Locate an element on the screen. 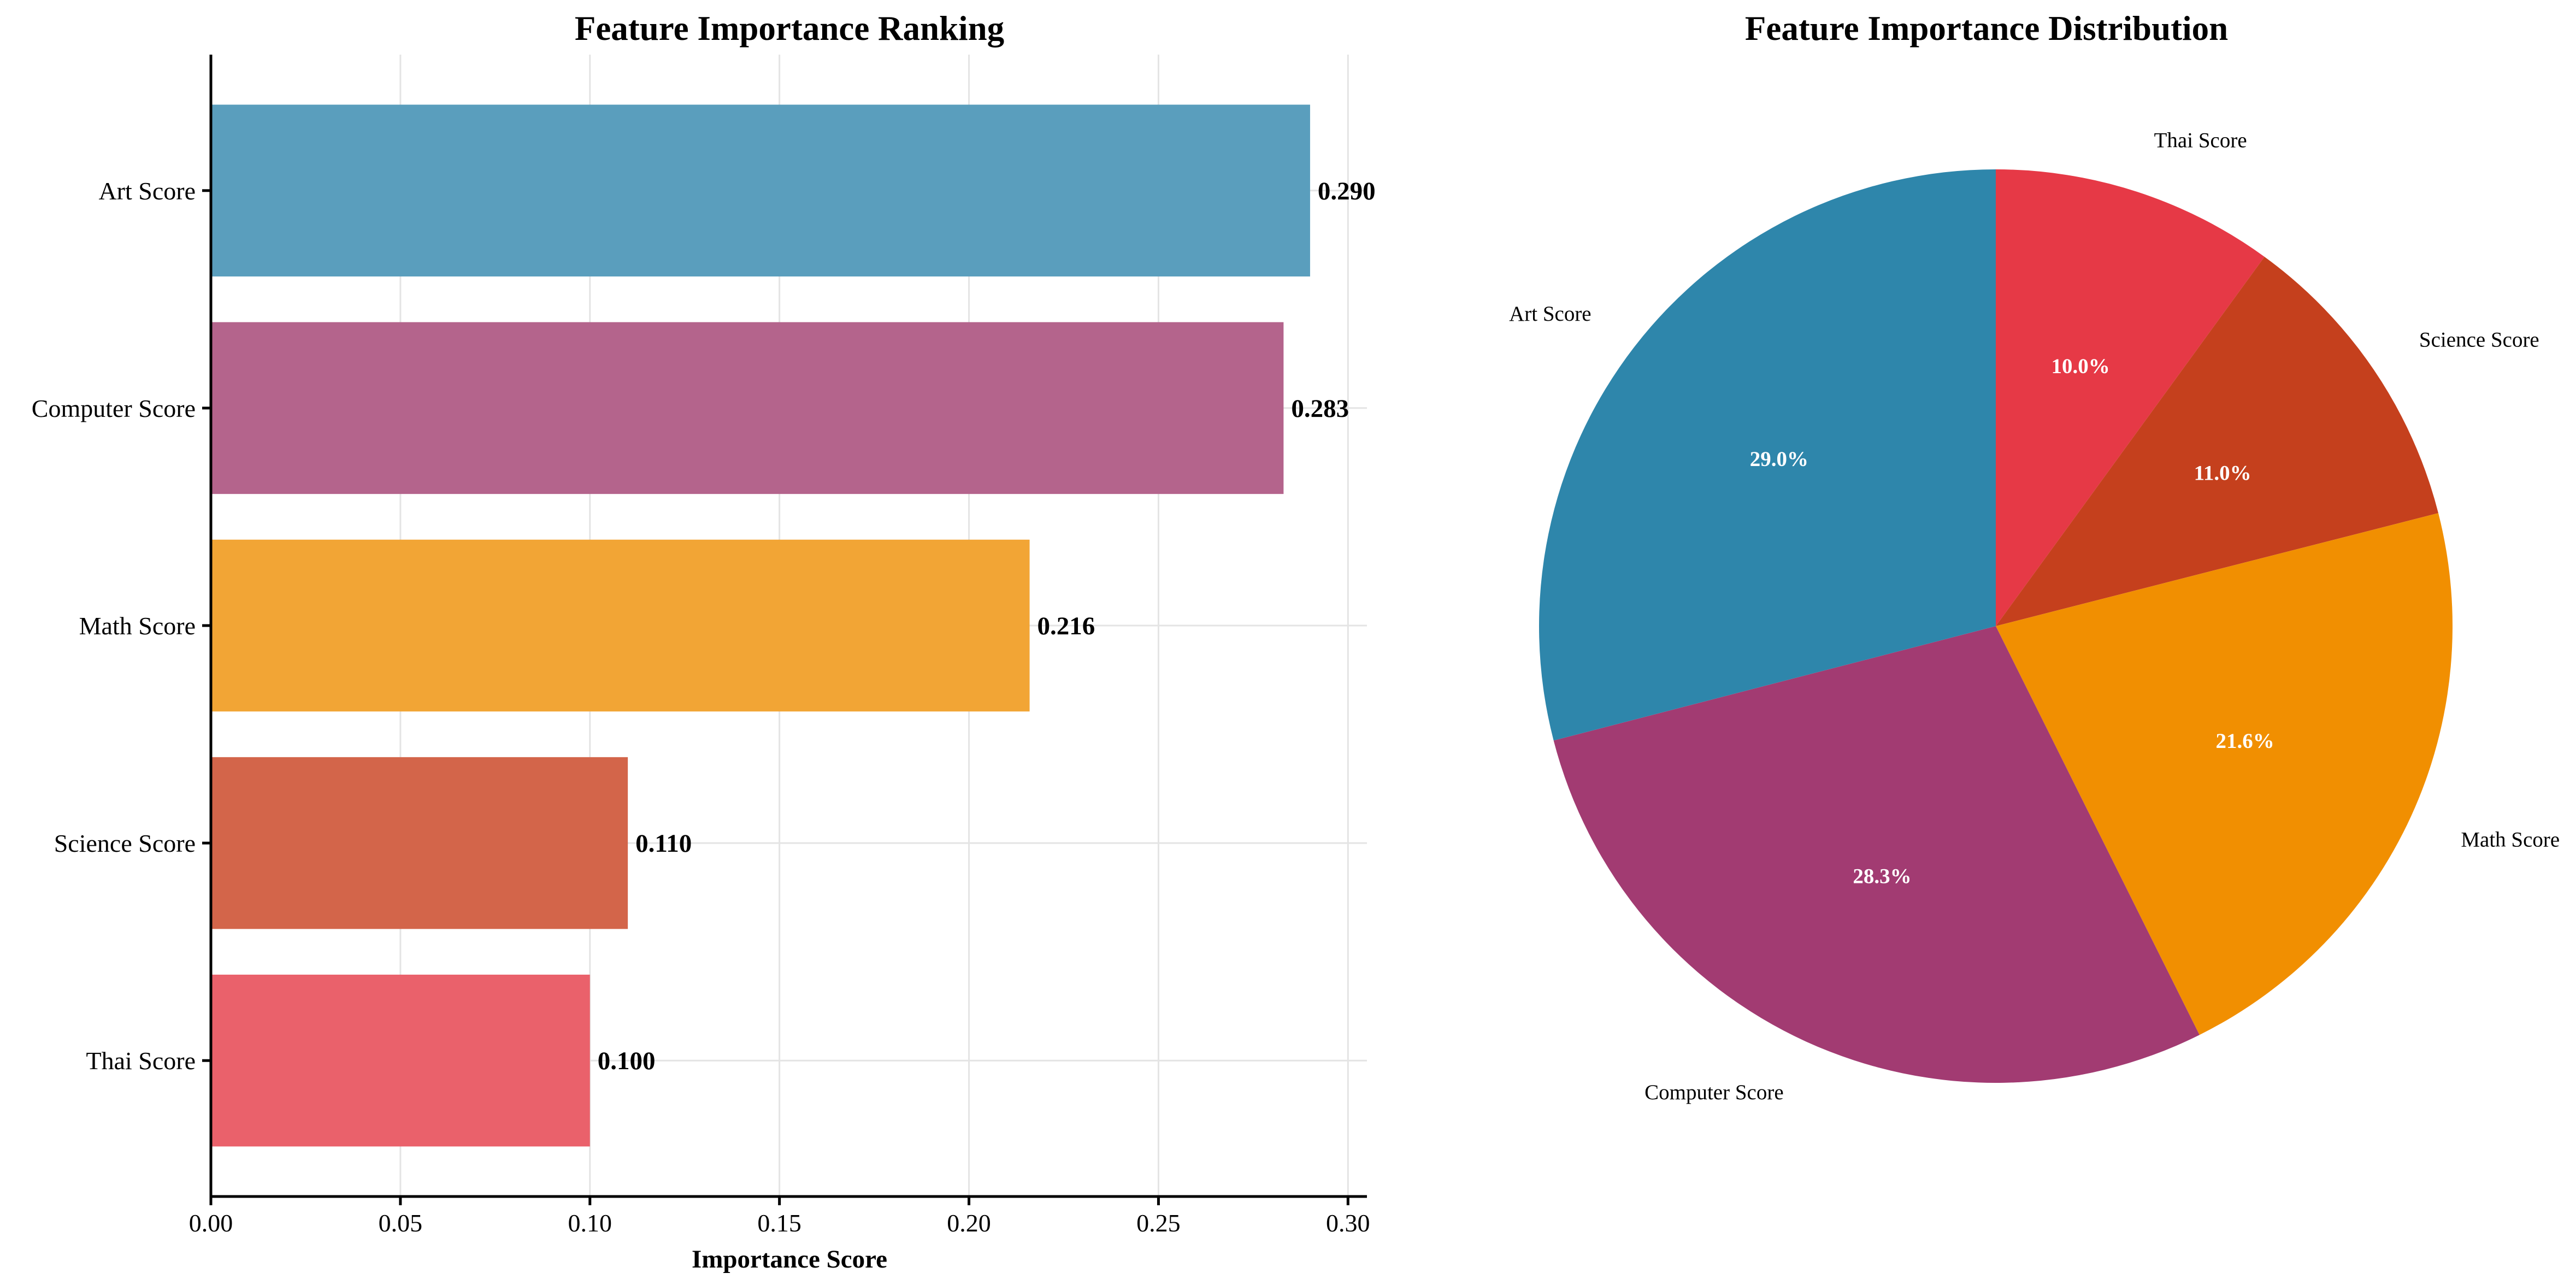  bar-x-tick-label: 0.10 is located at coordinates (590, 1223).